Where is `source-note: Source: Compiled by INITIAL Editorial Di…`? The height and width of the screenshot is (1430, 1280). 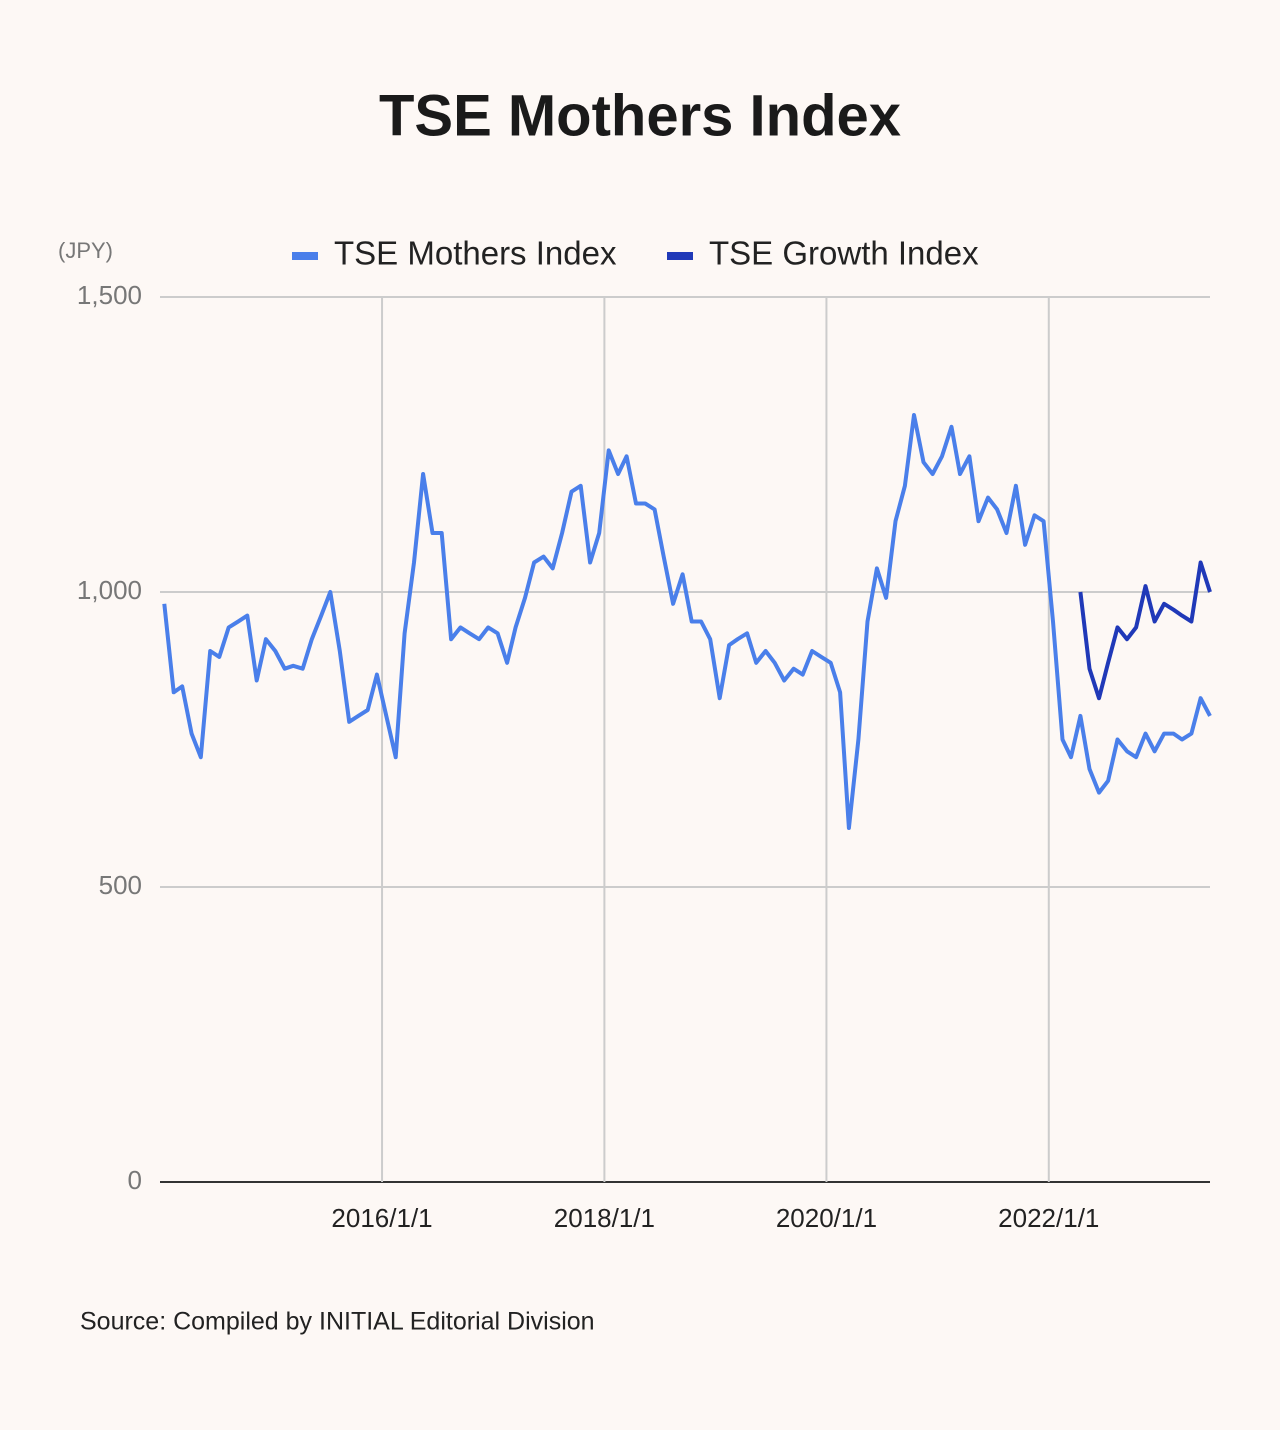 source-note: Source: Compiled by INITIAL Editorial Di… is located at coordinates (337, 1322).